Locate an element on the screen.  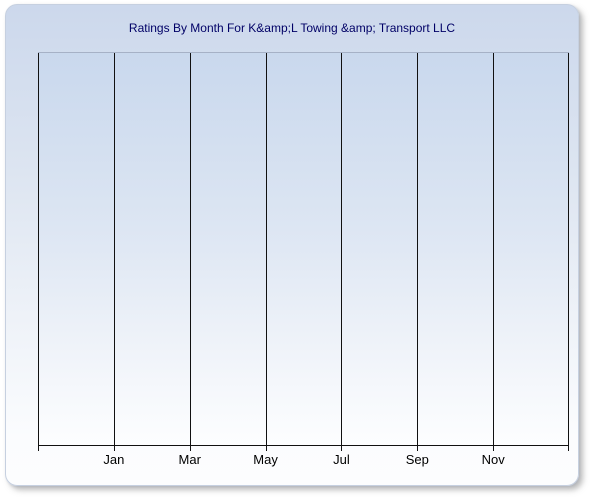
x-axis-label-jan: Jan is located at coordinates (114, 459).